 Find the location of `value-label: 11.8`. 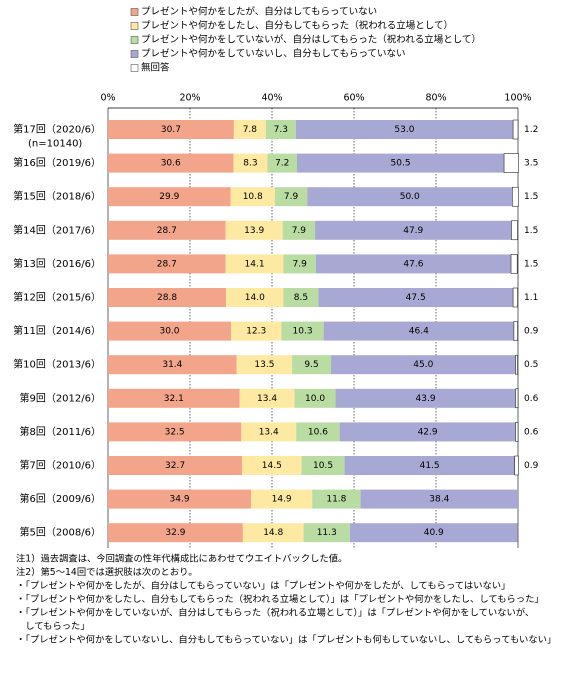

value-label: 11.8 is located at coordinates (336, 500).